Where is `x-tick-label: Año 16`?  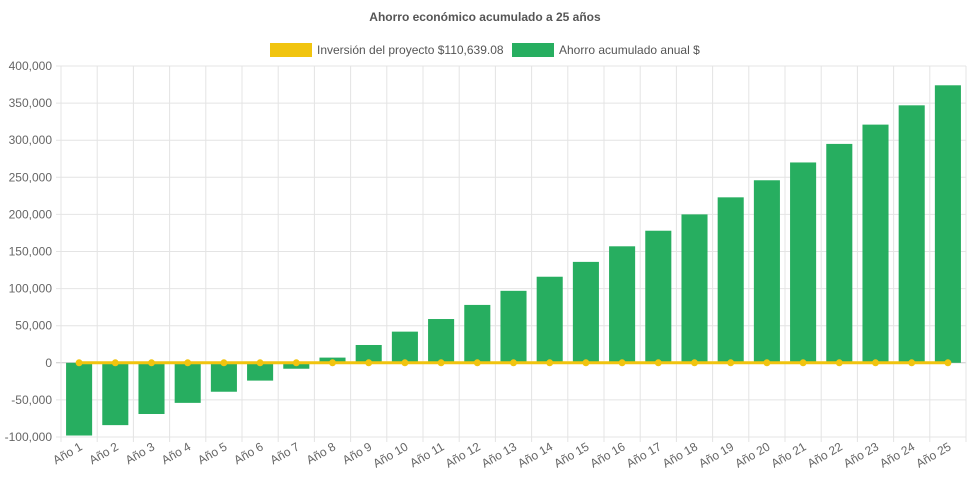 x-tick-label: Año 16 is located at coordinates (608, 454).